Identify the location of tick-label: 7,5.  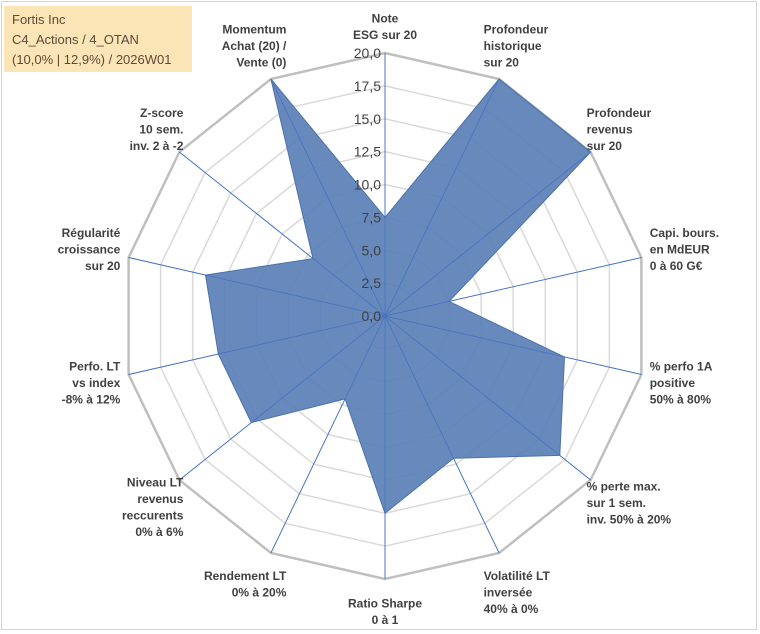
(372, 217).